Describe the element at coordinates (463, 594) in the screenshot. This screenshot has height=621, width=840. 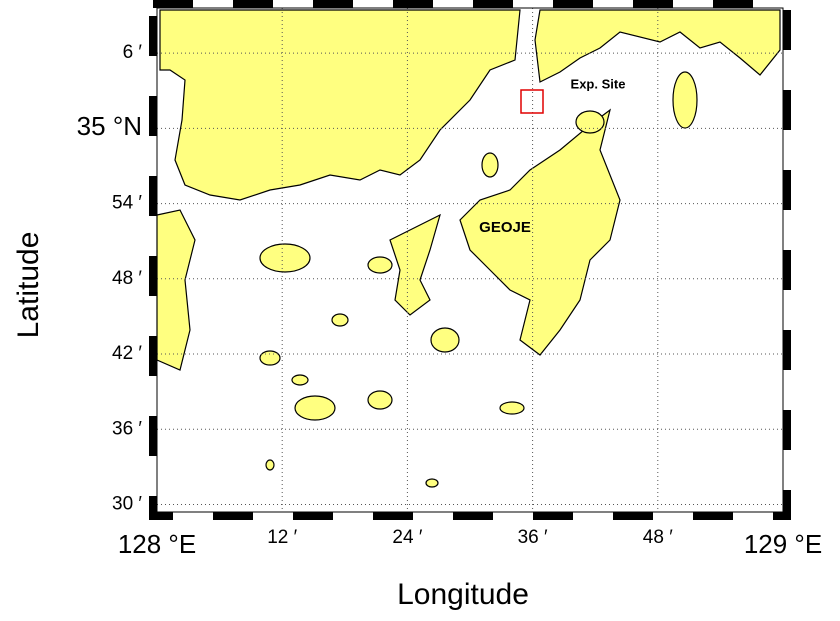
I see `x-axis-label: Longitude` at that location.